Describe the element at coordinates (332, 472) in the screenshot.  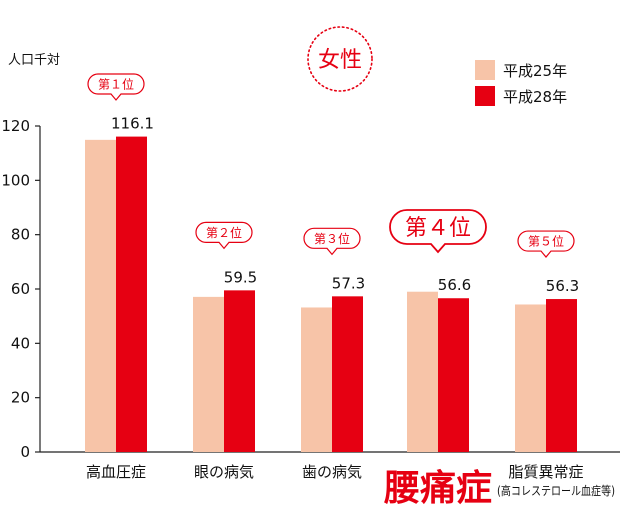
I see `category-label: 歯の病気` at that location.